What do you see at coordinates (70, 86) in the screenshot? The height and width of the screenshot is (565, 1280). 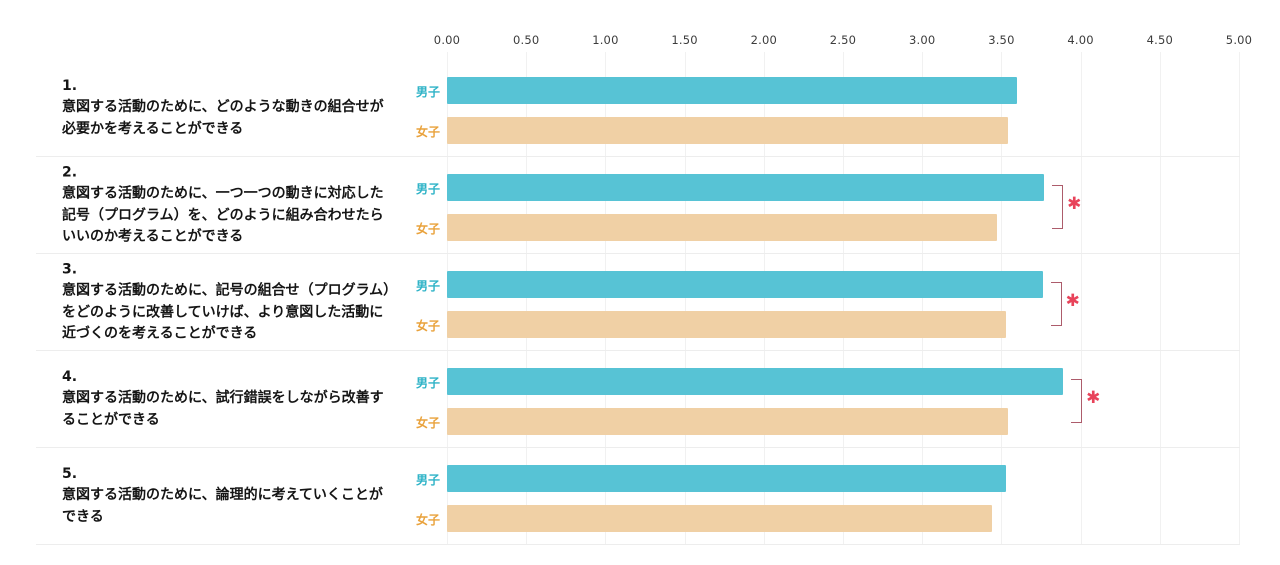 I see `question-number: 1.` at bounding box center [70, 86].